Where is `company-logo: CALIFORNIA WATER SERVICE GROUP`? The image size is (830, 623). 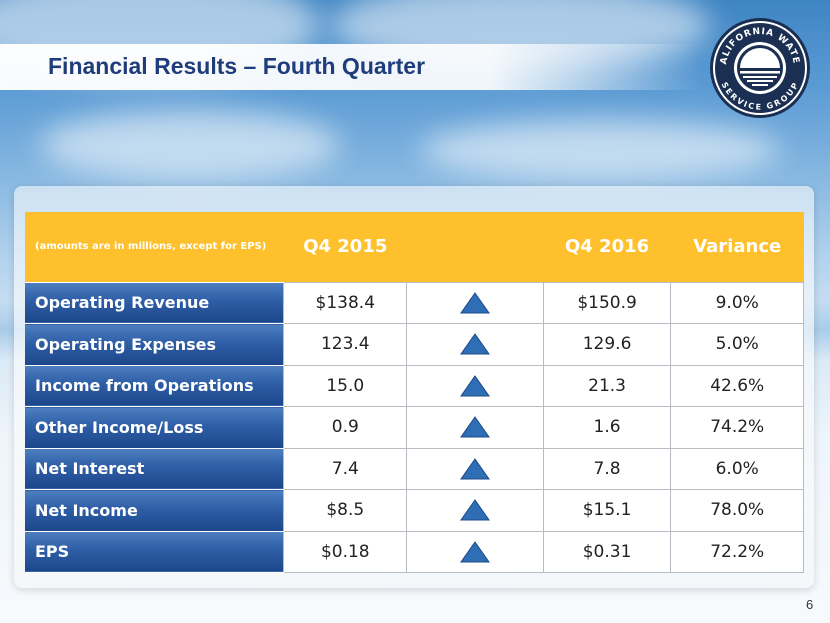
company-logo: CALIFORNIA WATER SERVICE GROUP is located at coordinates (759, 67).